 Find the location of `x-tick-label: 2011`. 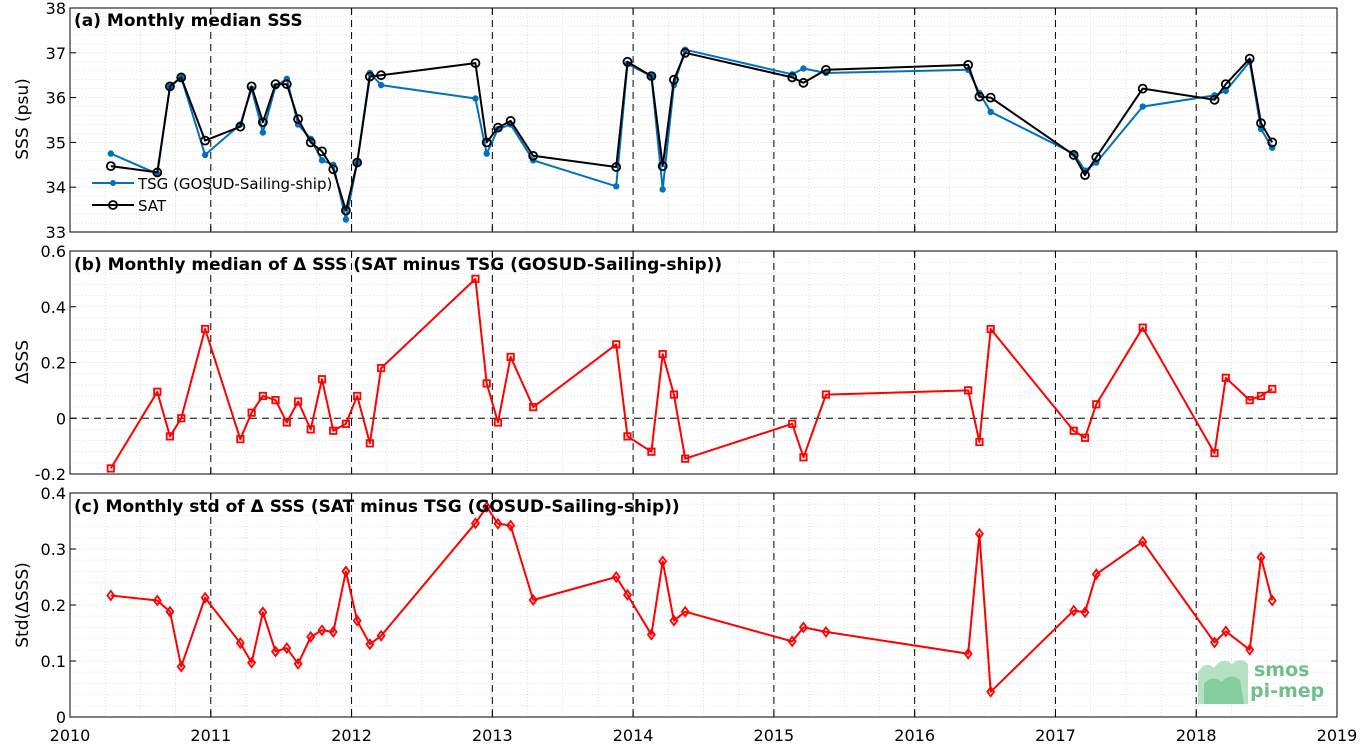

x-tick-label: 2011 is located at coordinates (210, 735).